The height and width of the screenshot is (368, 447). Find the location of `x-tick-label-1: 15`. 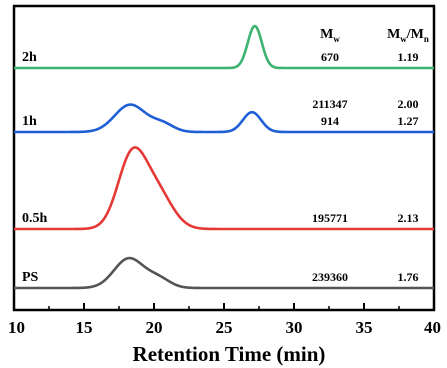

x-tick-label-1: 15 is located at coordinates (84, 327).